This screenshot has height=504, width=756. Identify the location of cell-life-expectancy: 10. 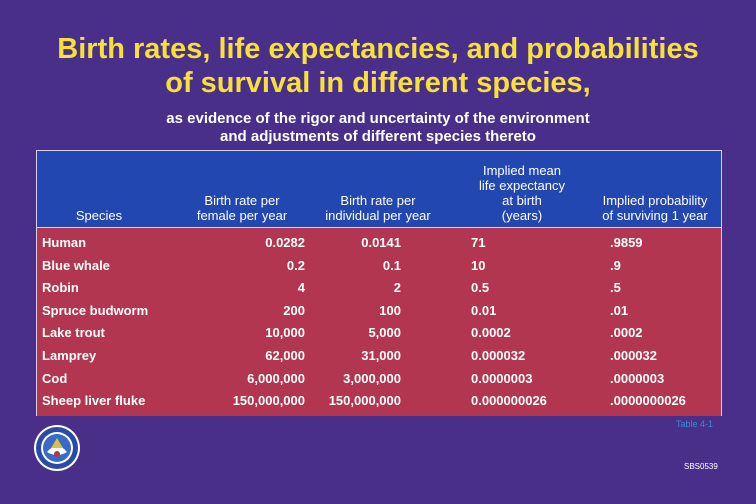
(478, 265).